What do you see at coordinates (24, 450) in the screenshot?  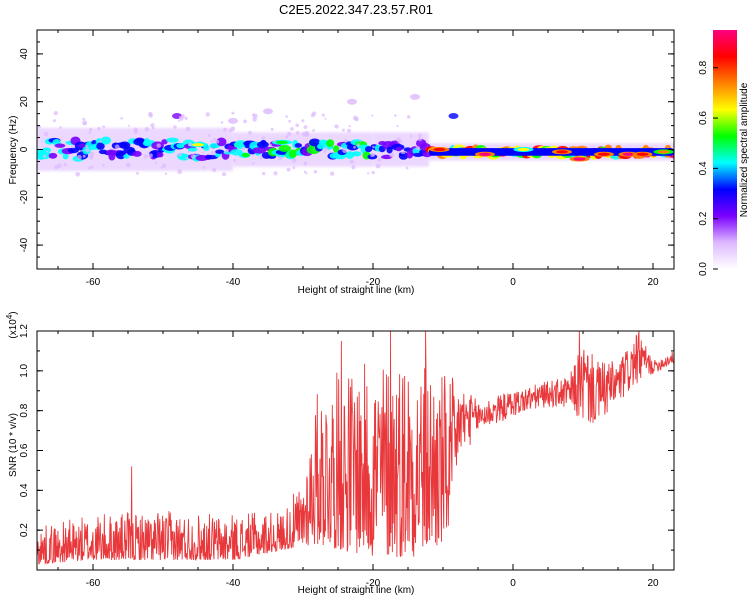 I see `y-tick-label: 0.6` at bounding box center [24, 450].